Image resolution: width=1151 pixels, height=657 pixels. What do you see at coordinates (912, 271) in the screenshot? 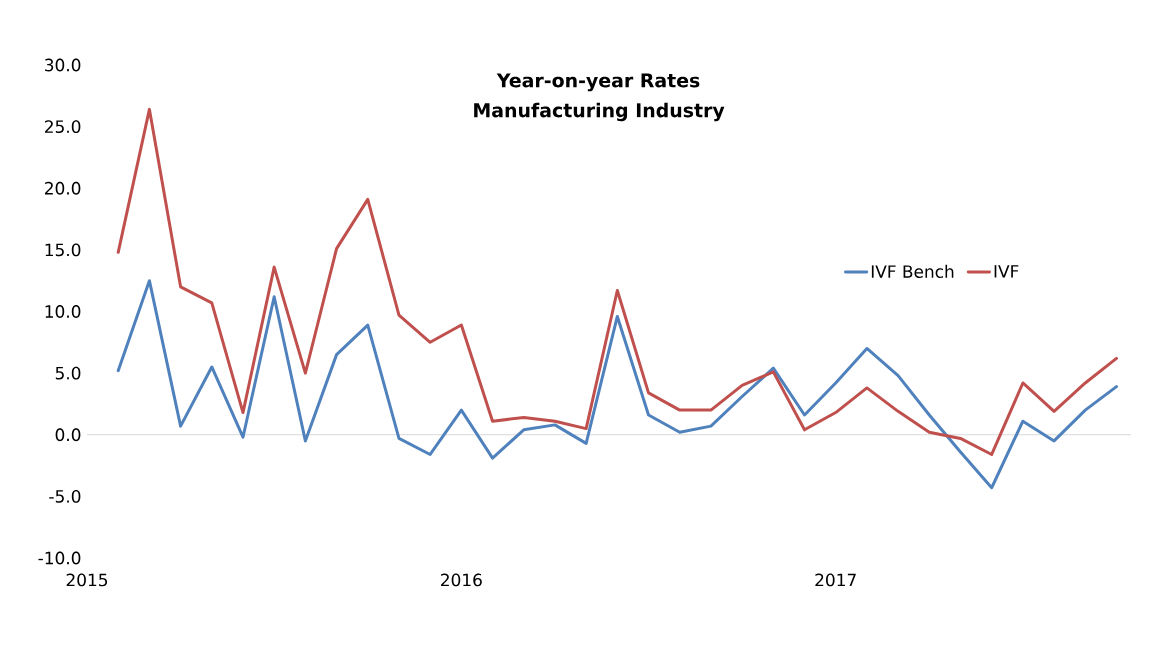
I see `legend-label: IVF Bench` at bounding box center [912, 271].